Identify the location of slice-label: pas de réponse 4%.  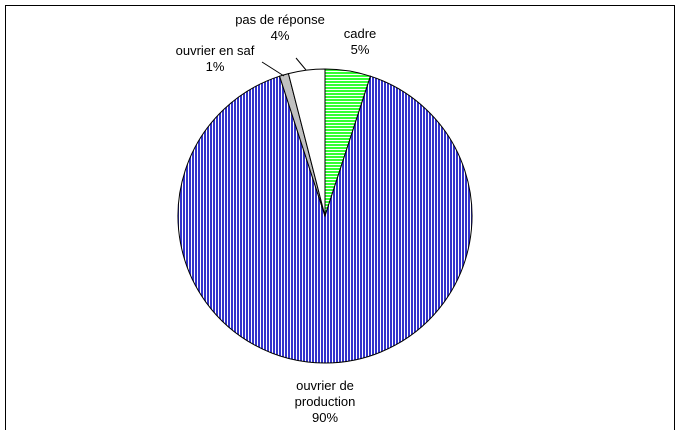
(280, 28).